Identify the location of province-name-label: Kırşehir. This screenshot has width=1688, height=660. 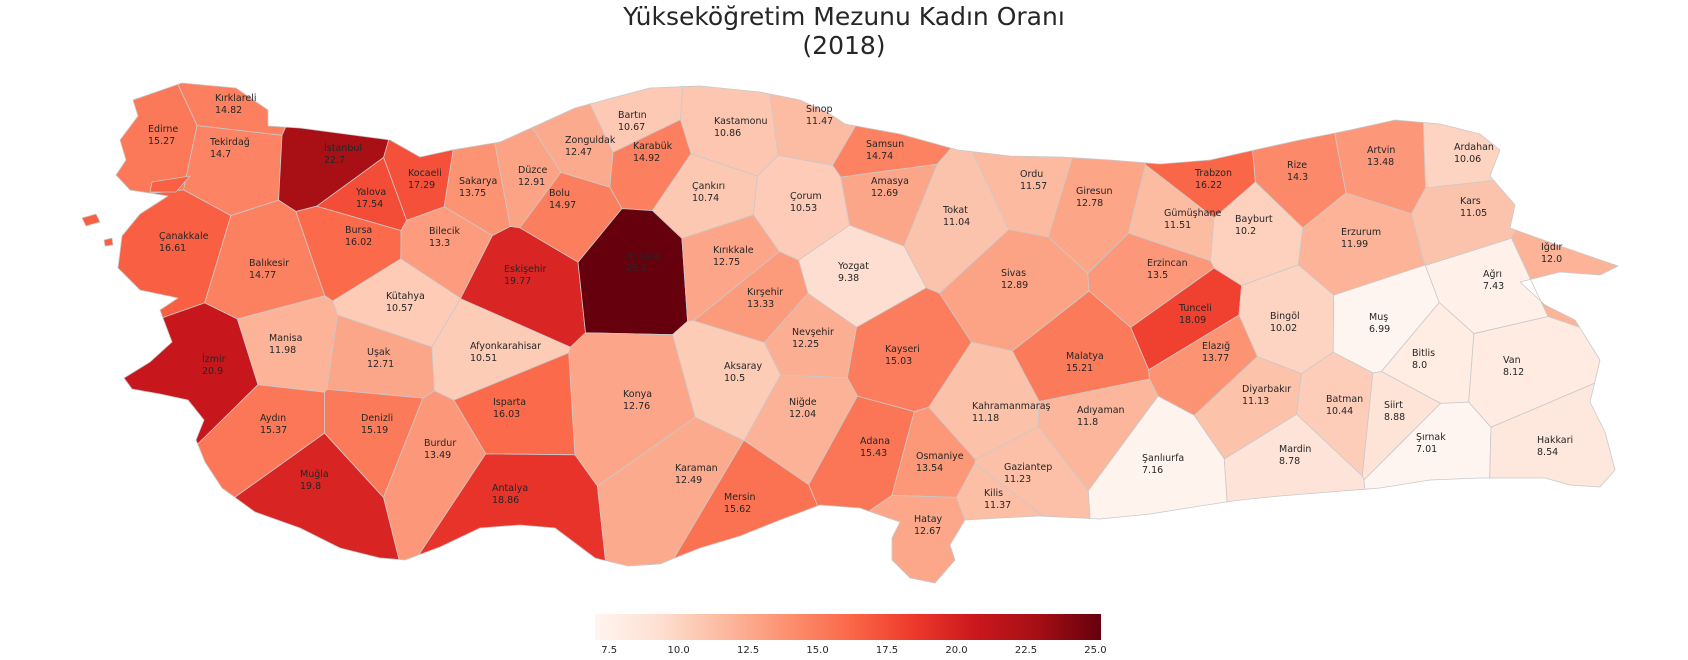
(765, 292).